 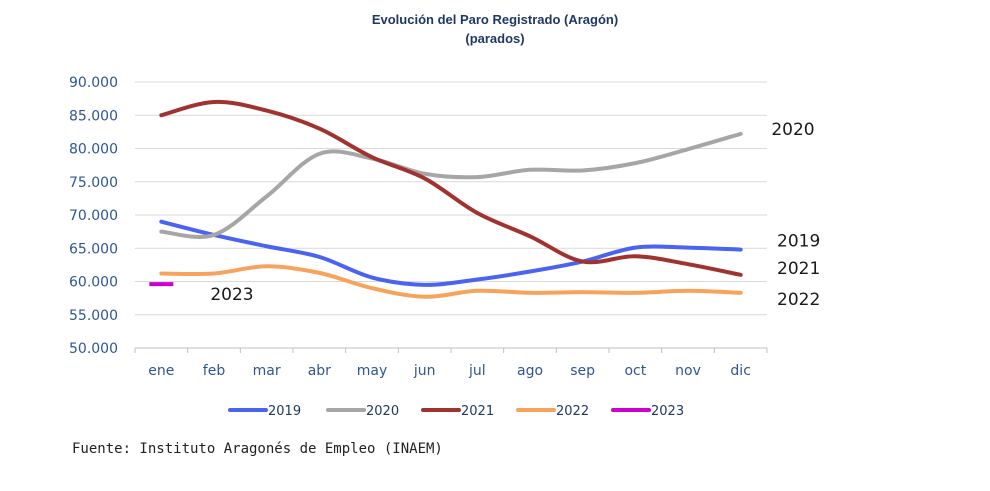 What do you see at coordinates (798, 269) in the screenshot?
I see `end-label-2021: 2021` at bounding box center [798, 269].